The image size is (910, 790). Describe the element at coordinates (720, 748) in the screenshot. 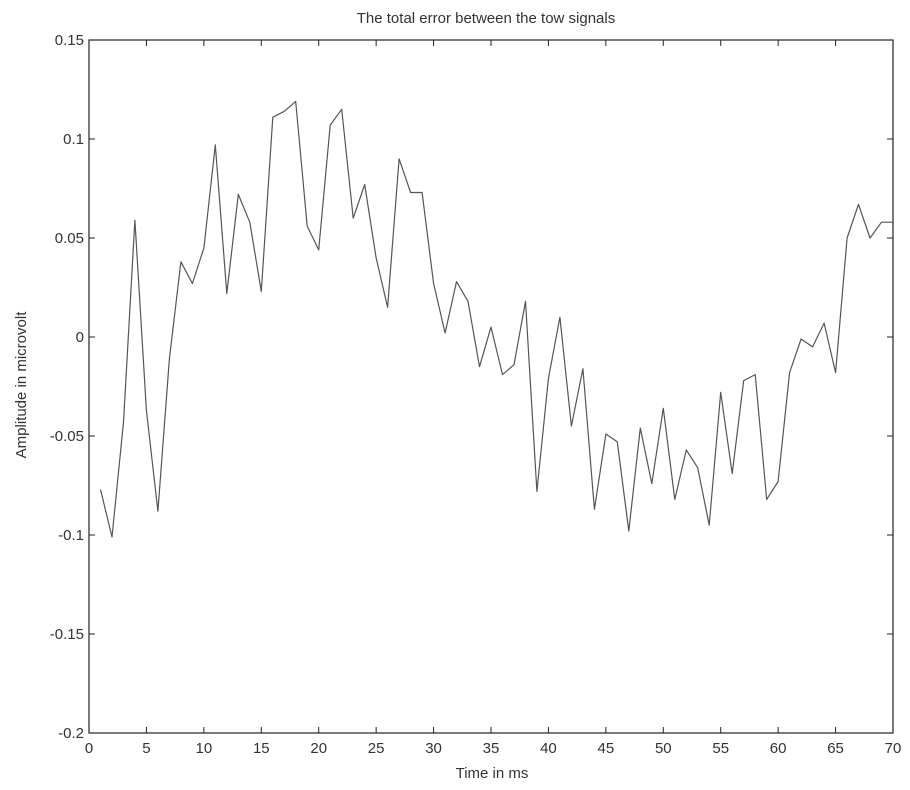

I see `x-tick-label: 55` at that location.